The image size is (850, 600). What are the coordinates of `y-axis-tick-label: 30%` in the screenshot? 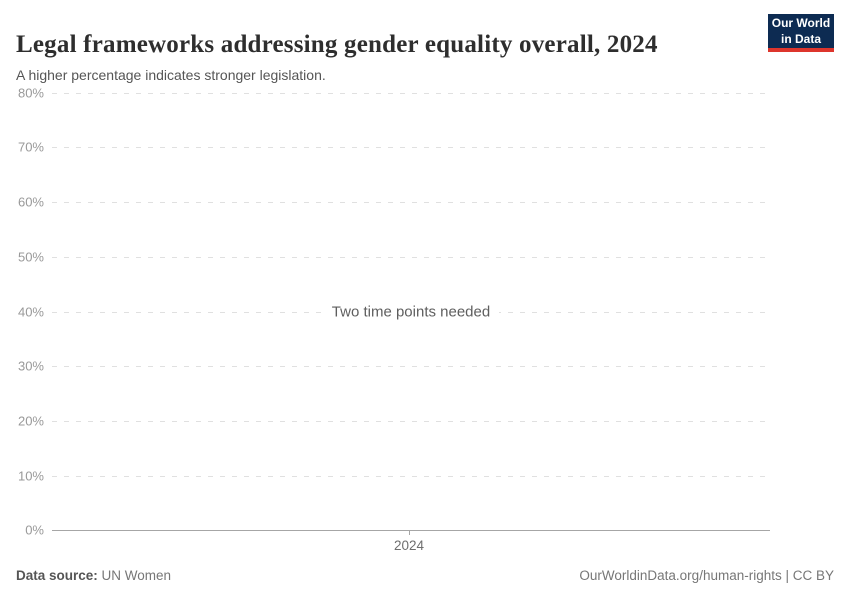 It's located at (30, 366).